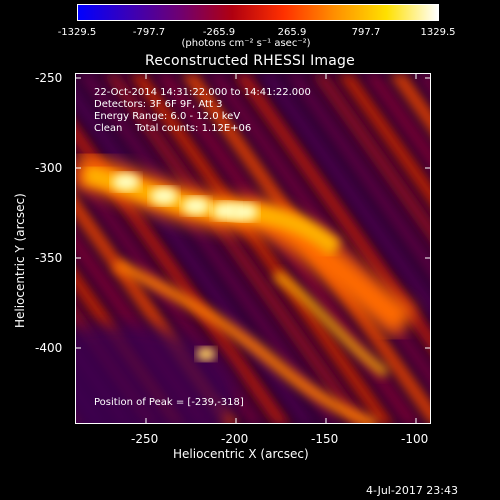 Image resolution: width=500 pixels, height=500 pixels. What do you see at coordinates (49, 78) in the screenshot?
I see `y-tick-label: -250` at bounding box center [49, 78].